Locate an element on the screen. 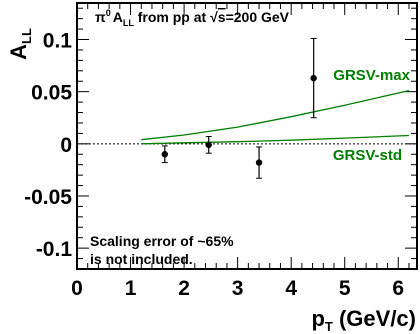  scaling-note-line-2: is not included. is located at coordinates (141, 259).